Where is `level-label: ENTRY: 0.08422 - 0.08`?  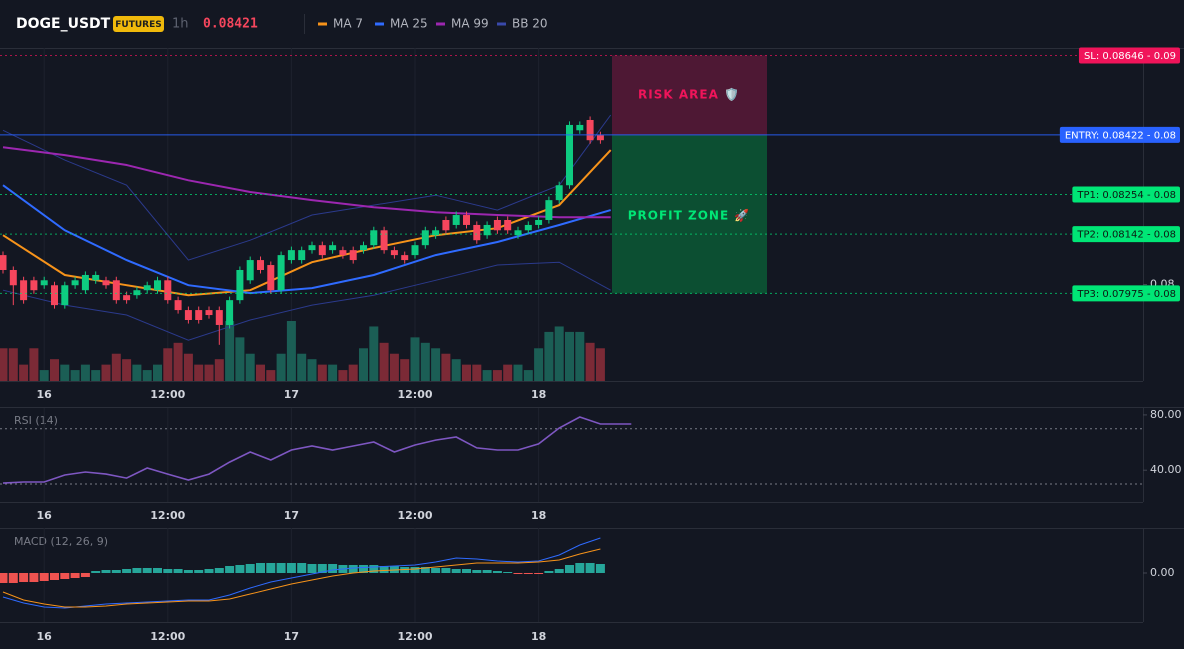 level-label: ENTRY: 0.08422 - 0.08 is located at coordinates (1120, 135).